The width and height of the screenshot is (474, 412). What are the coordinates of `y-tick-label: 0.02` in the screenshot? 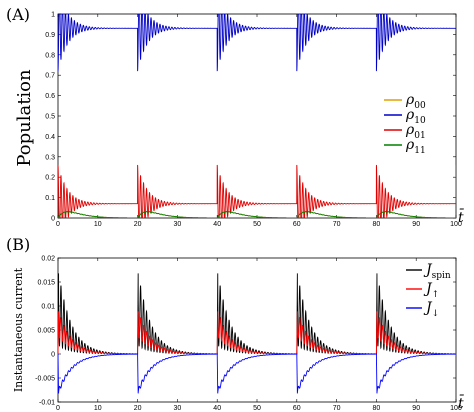 It's located at (48, 259).